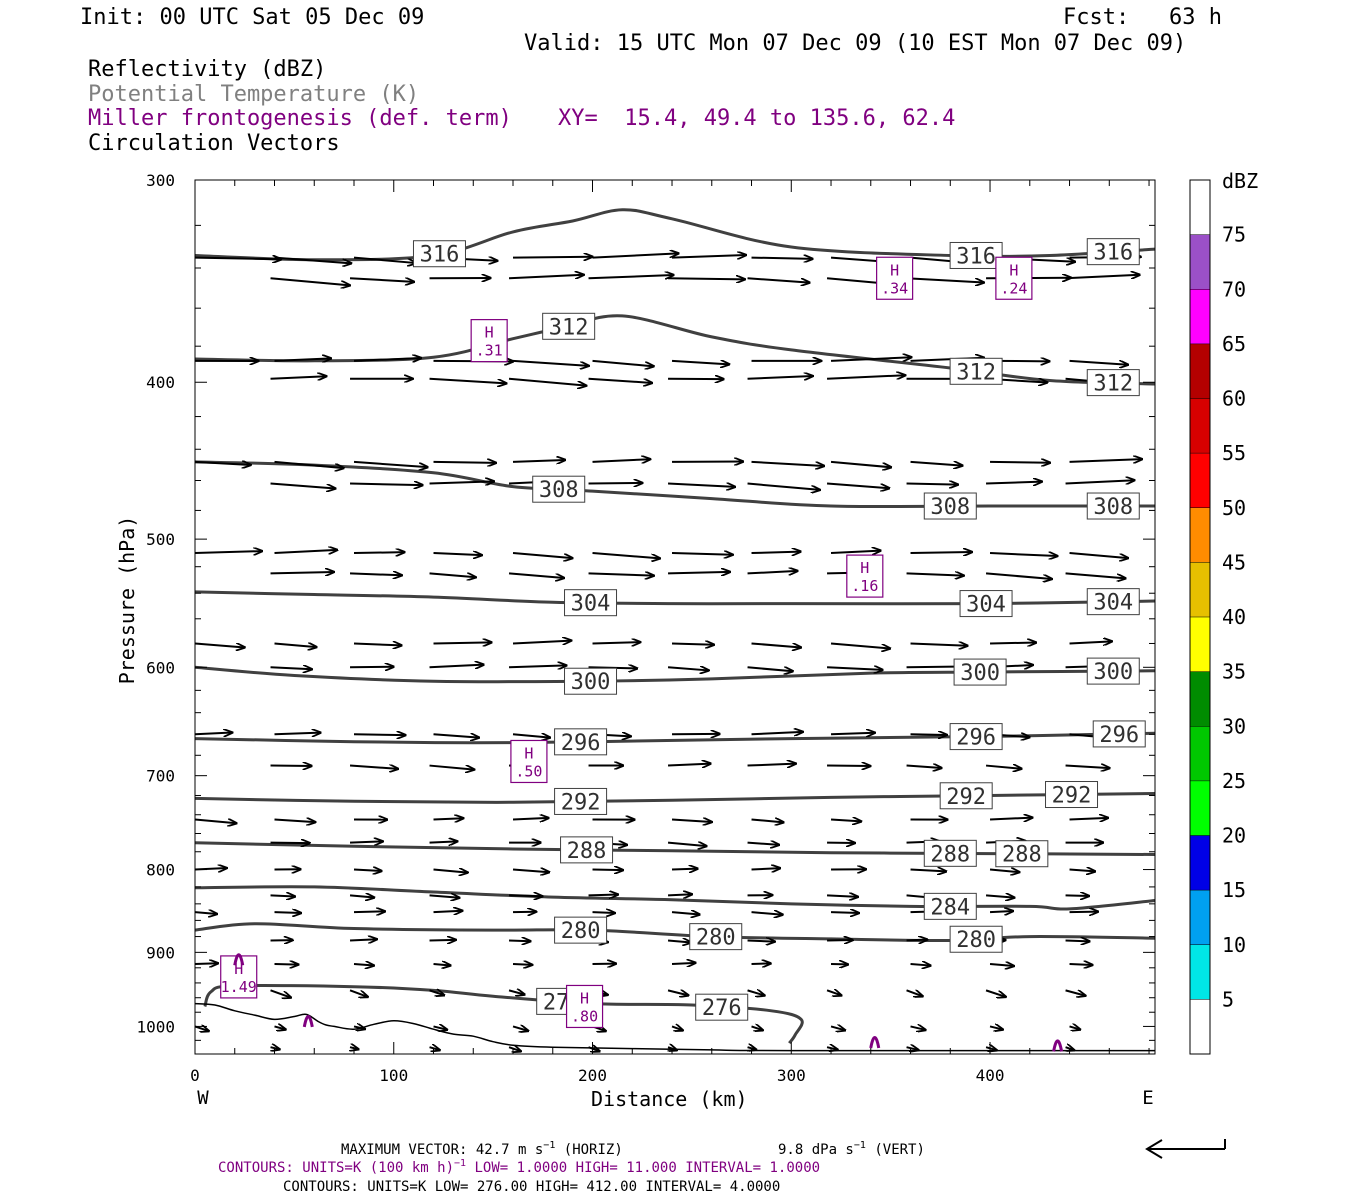  What do you see at coordinates (1072, 795) in the screenshot?
I see `theta-label-292: 292` at bounding box center [1072, 795].